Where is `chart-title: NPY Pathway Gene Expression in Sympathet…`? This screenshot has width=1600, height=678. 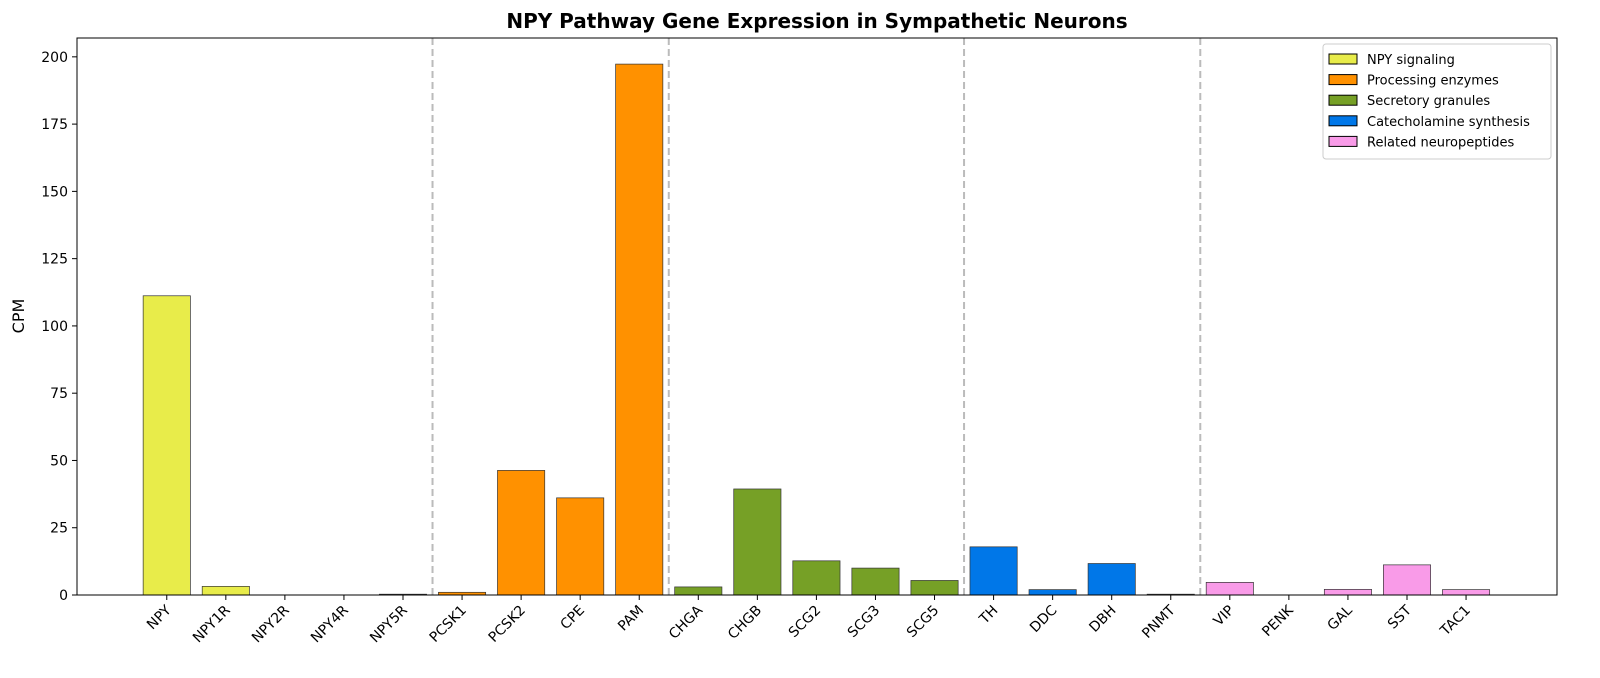 chart-title: NPY Pathway Gene Expression in Sympathet… is located at coordinates (816, 21).